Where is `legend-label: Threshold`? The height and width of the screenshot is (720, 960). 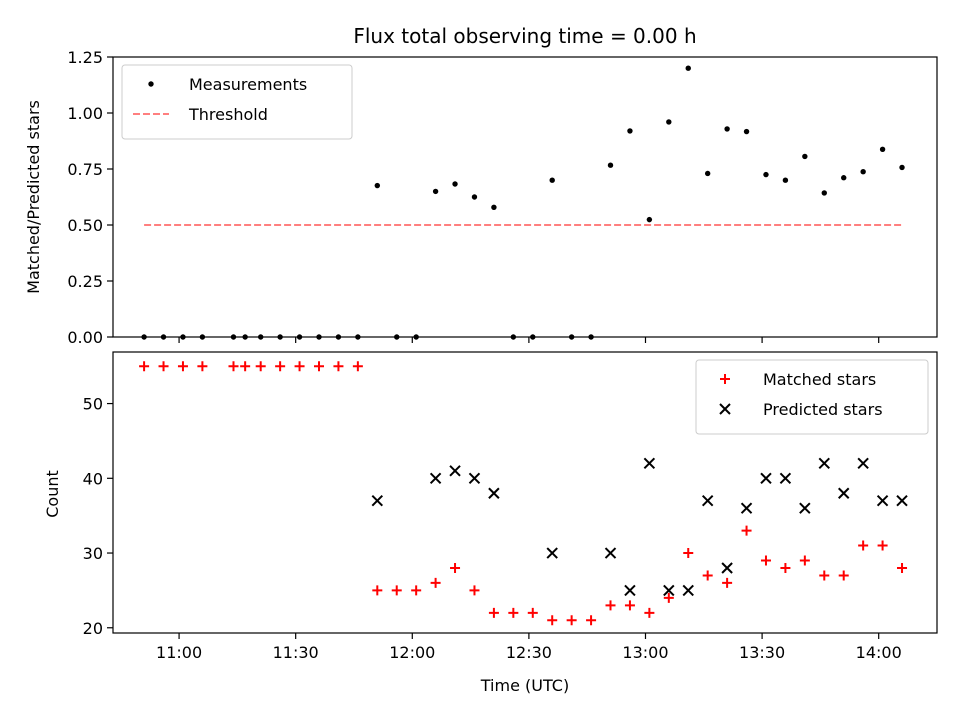
legend-label: Threshold is located at coordinates (228, 114).